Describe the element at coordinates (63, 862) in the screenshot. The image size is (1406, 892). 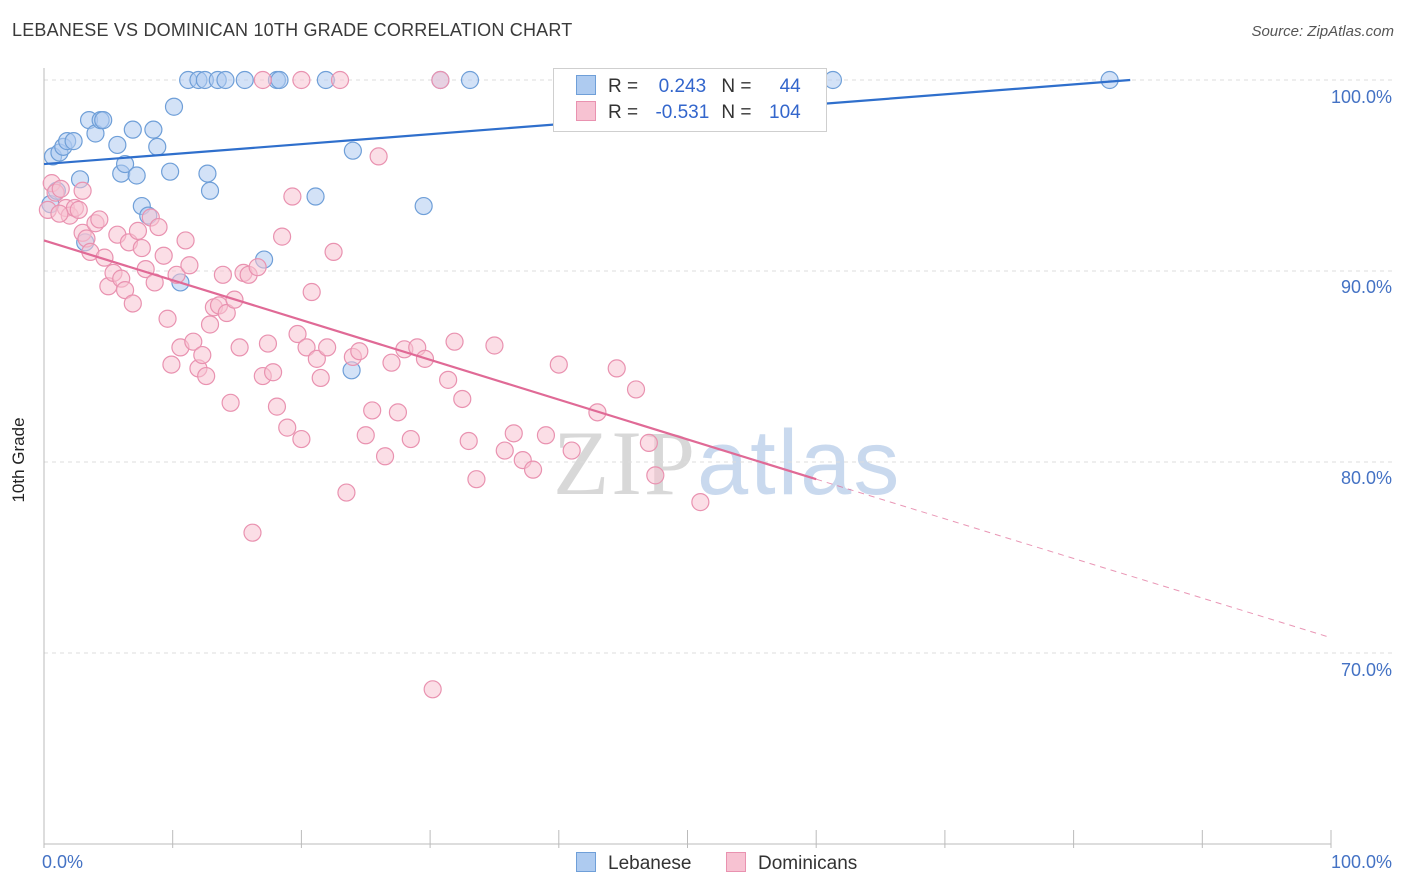
I see `x-tick-label-min: 0.0%` at that location.